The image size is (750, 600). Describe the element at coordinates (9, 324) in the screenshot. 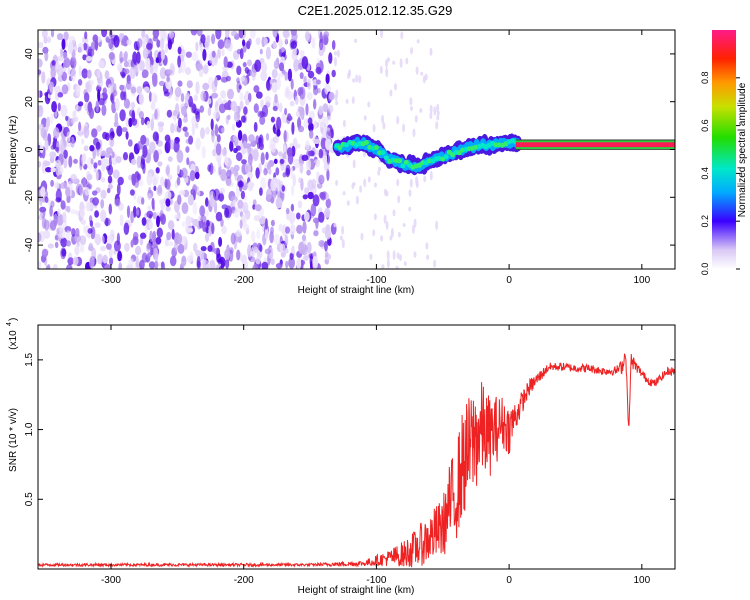

I see `y-multiplier-exponent: 4` at that location.